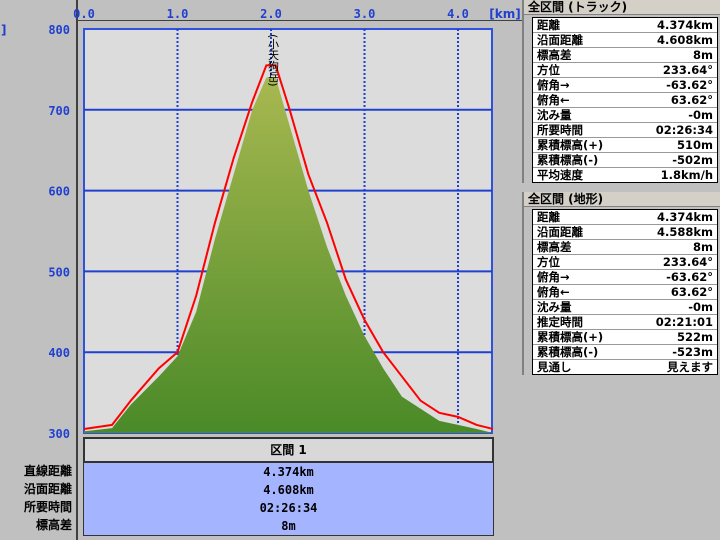 The height and width of the screenshot is (540, 720). Describe the element at coordinates (504, 14) in the screenshot. I see `x-unit-label: [km]` at that location.